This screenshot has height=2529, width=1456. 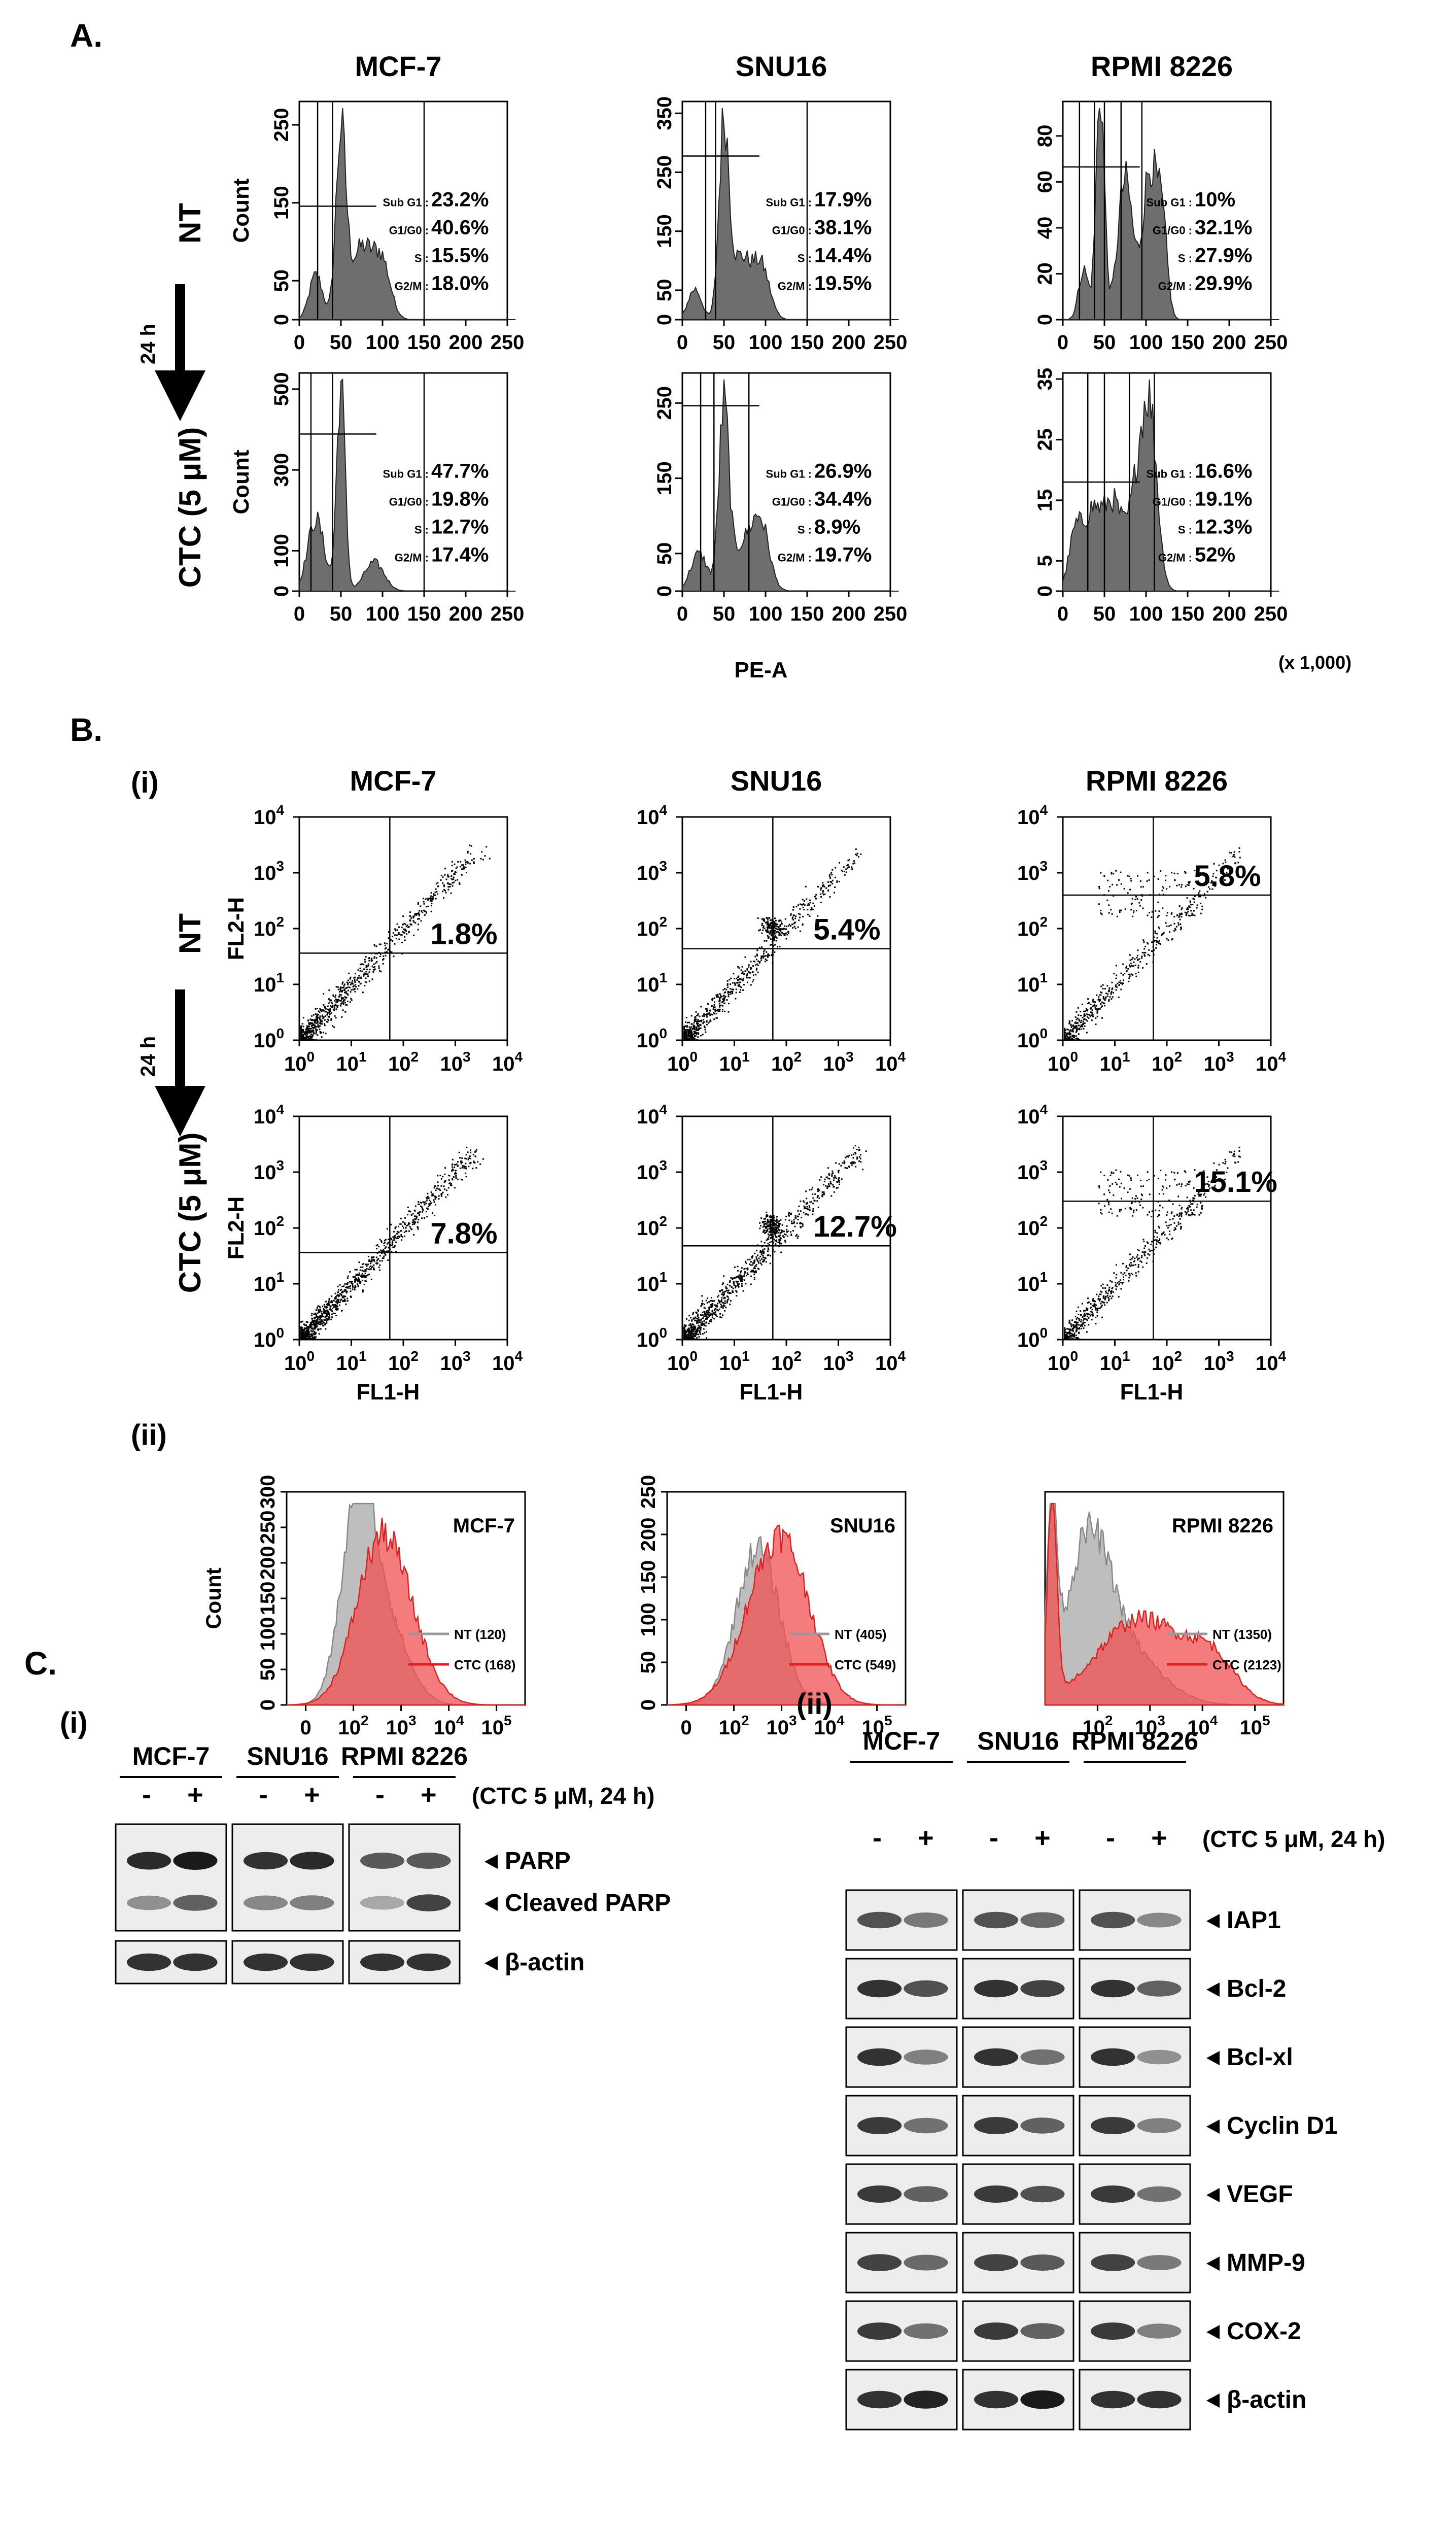 I want to click on column-title: SNU16, so click(x=782, y=66).